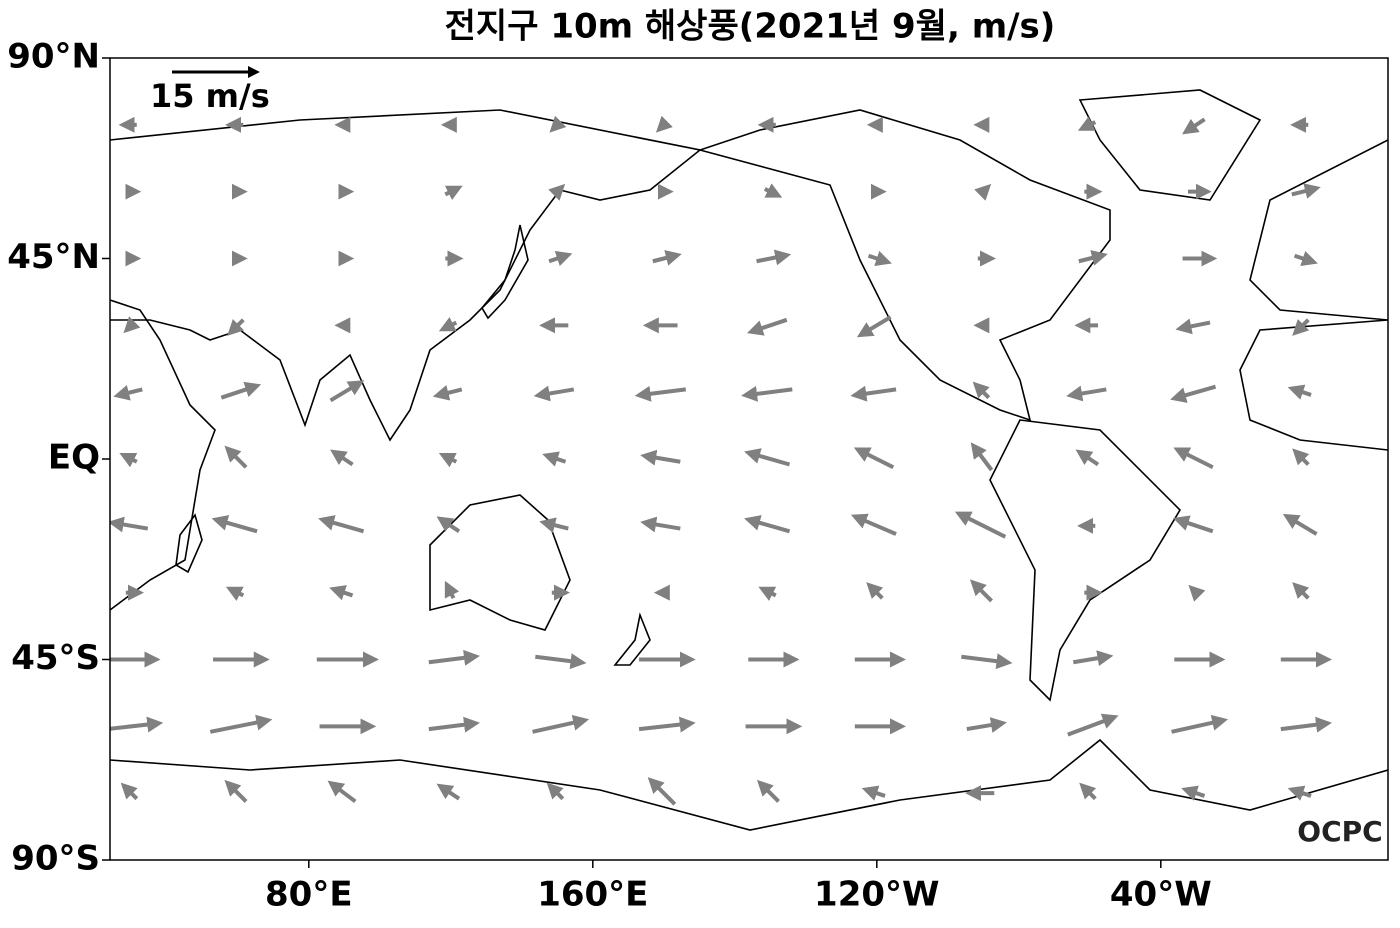 The width and height of the screenshot is (1400, 928). Describe the element at coordinates (750, 27) in the screenshot. I see `map-title: 전지구 10m 해상풍(2021년 9월, m/s)` at that location.